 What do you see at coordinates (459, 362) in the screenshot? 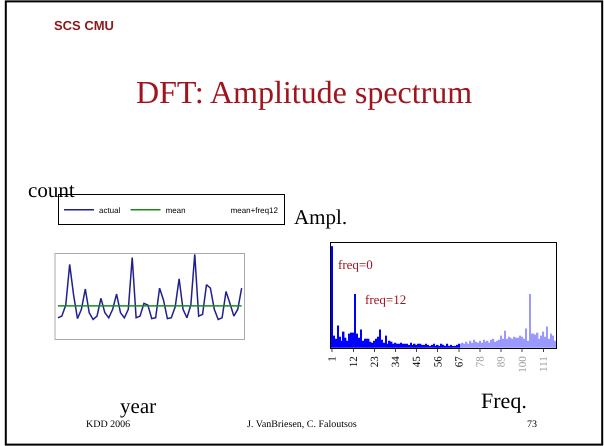
I see `x-tick-label: 67` at bounding box center [459, 362].